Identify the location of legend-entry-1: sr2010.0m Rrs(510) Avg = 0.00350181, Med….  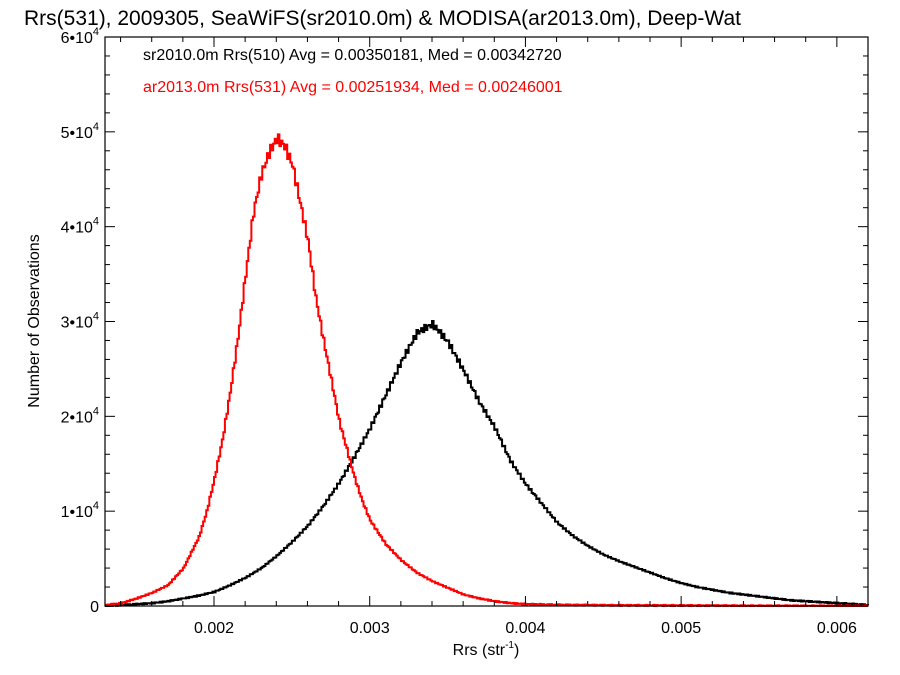
(352, 55).